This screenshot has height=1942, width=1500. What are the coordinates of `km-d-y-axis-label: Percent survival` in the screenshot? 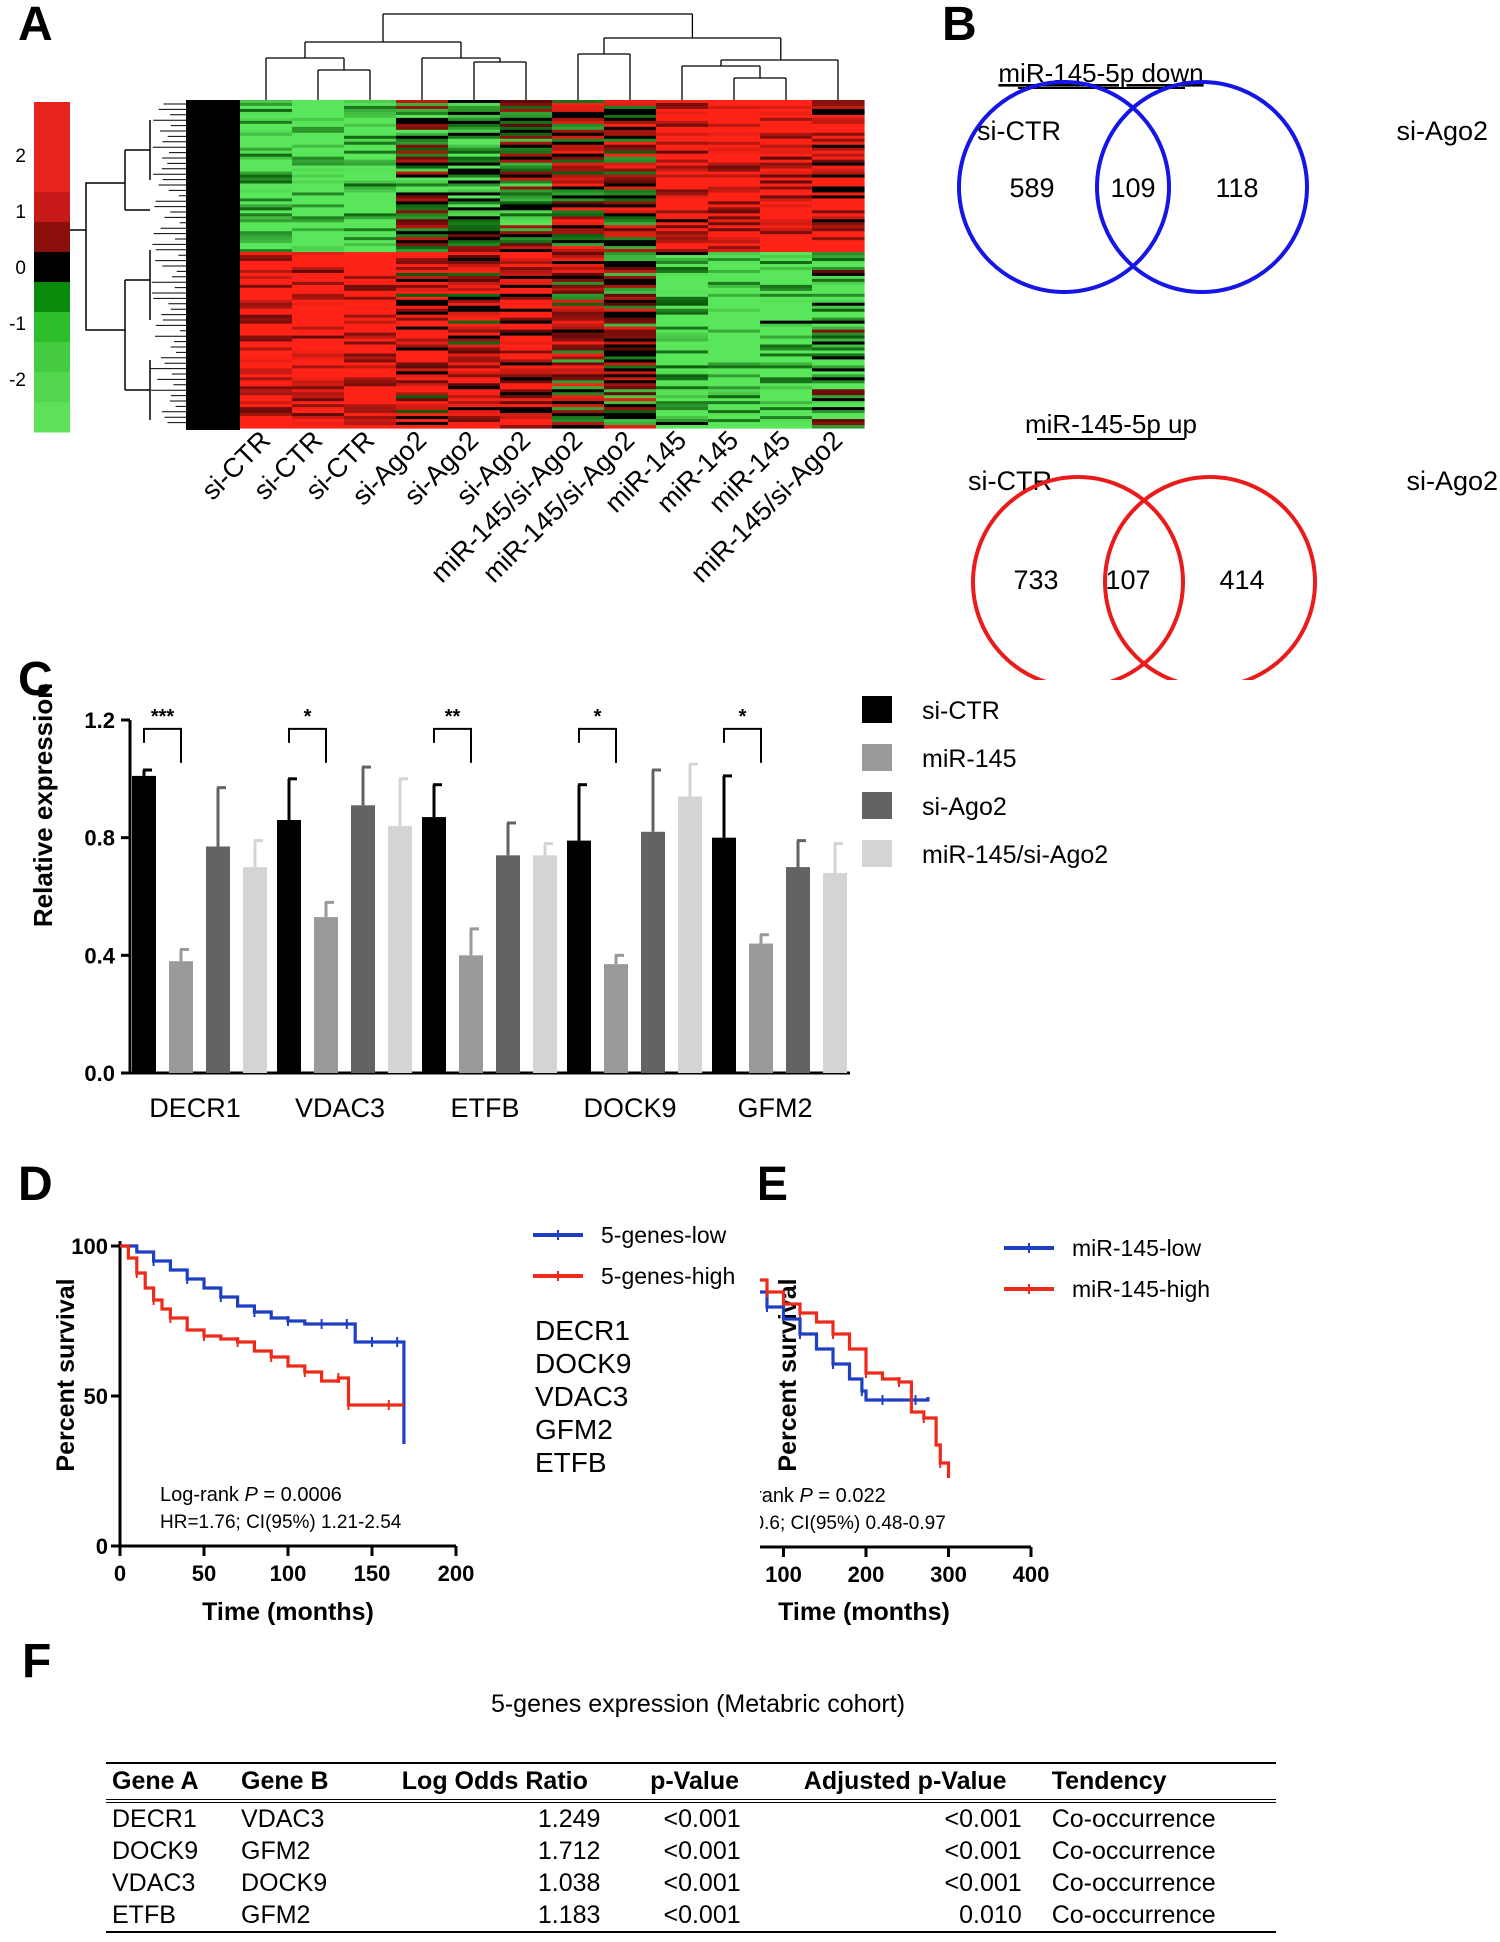 It's located at (66, 1374).